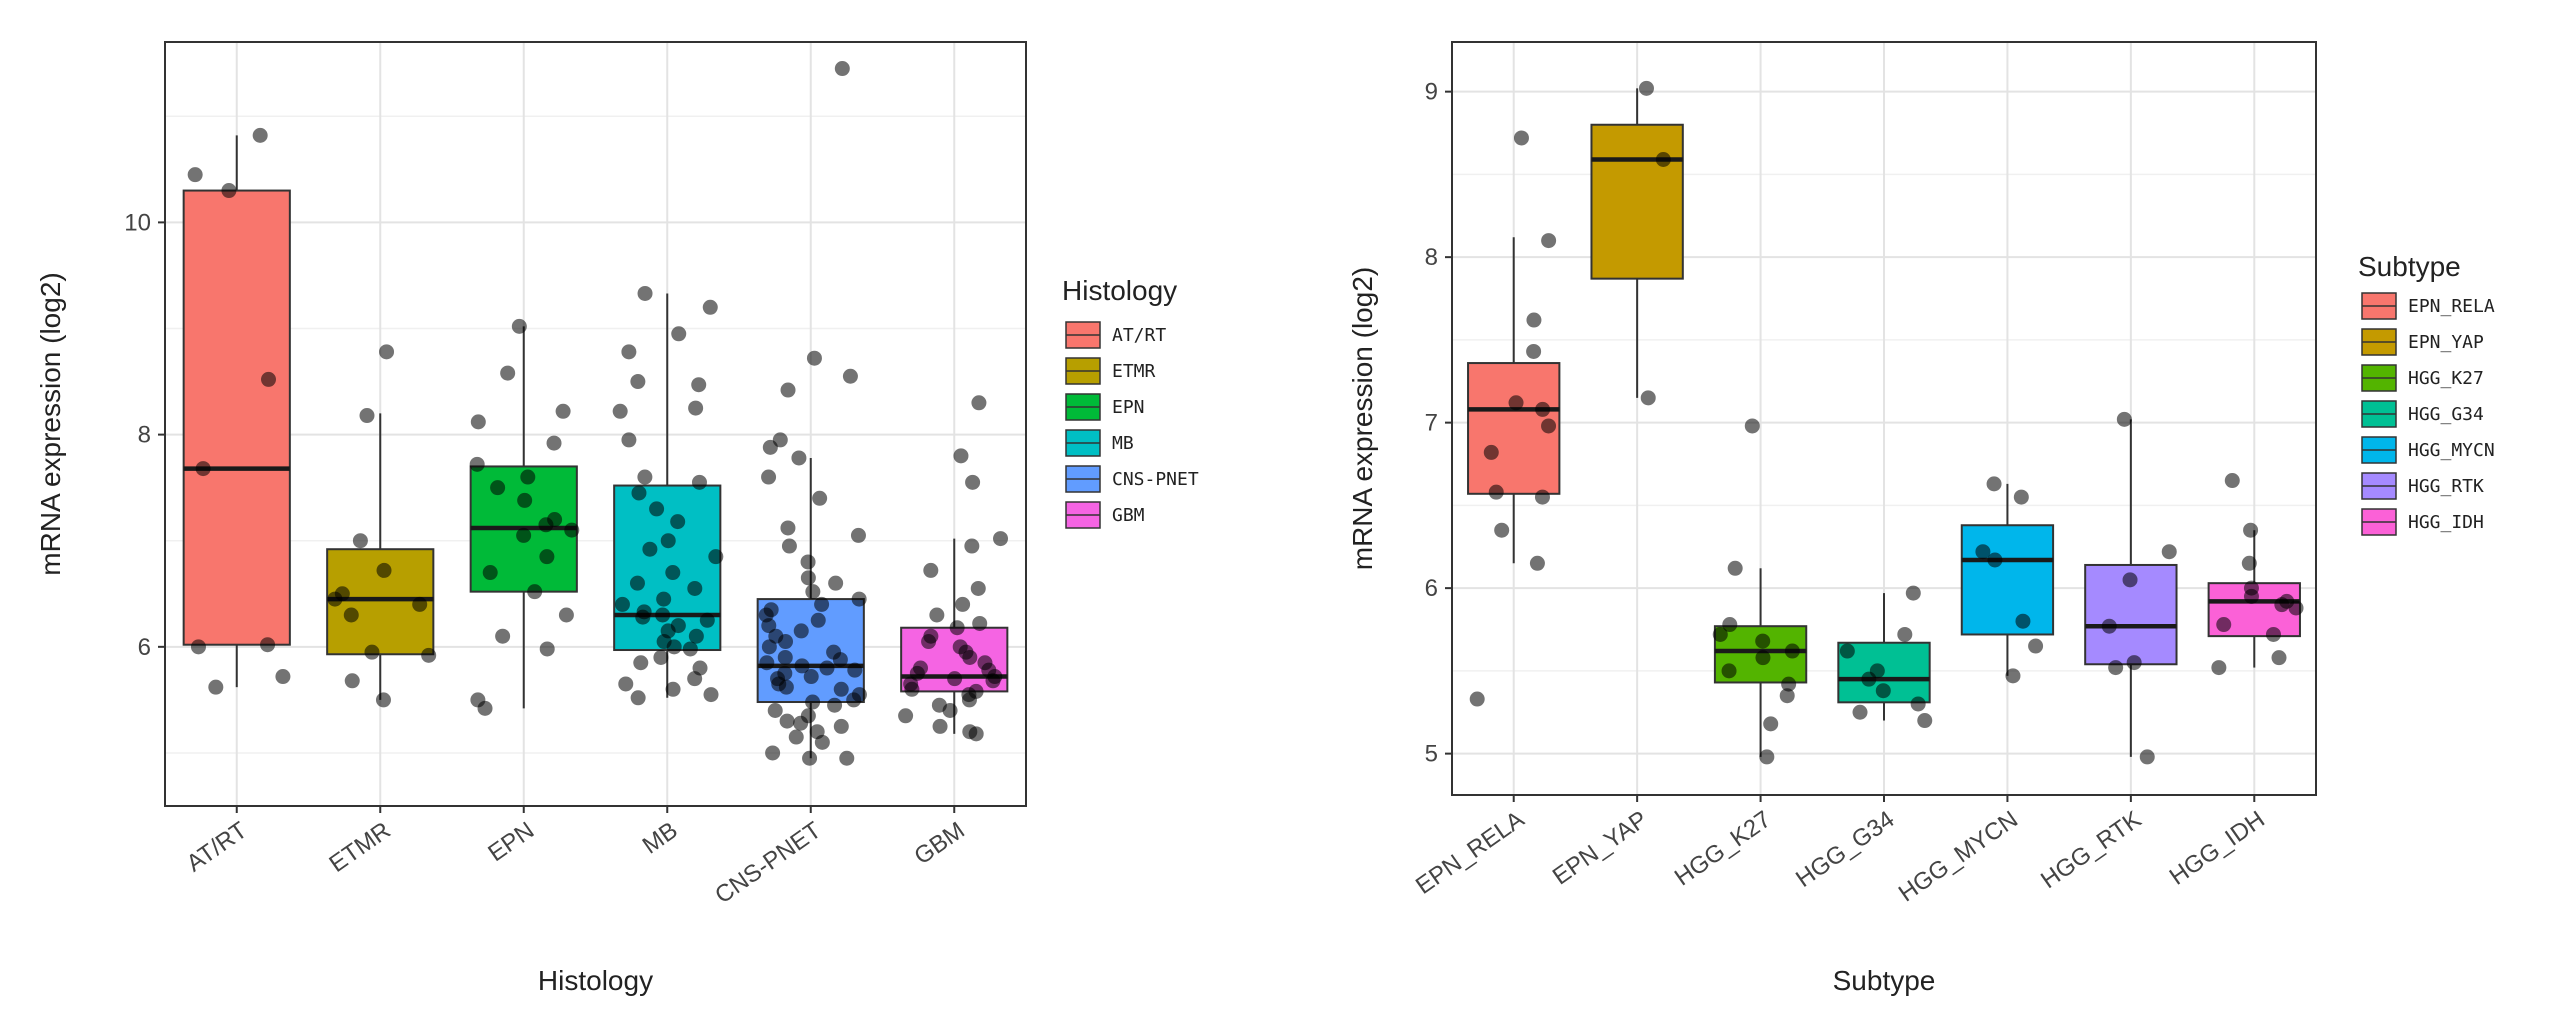 Image resolution: width=2562 pixels, height=1031 pixels. What do you see at coordinates (1958, 857) in the screenshot?
I see `x-tick-label: HGG_MYCN` at bounding box center [1958, 857].